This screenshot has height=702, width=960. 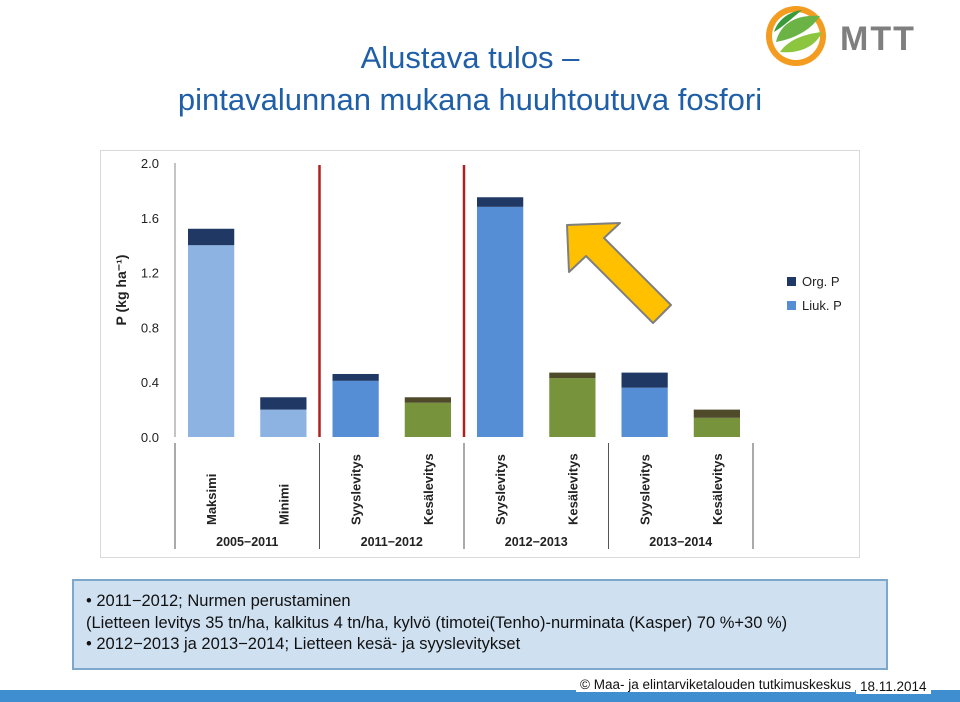 What do you see at coordinates (619, 273) in the screenshot?
I see `highlight-arrow` at bounding box center [619, 273].